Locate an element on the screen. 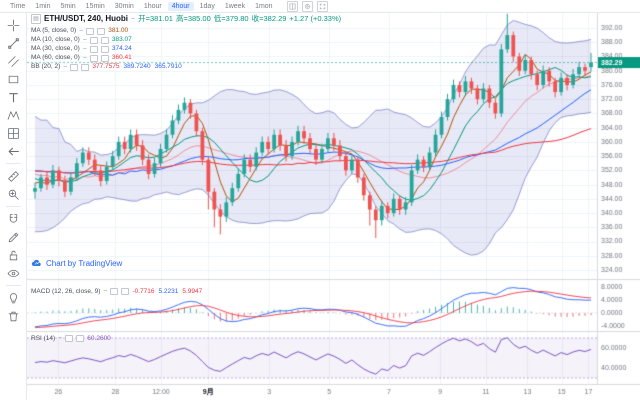 The width and height of the screenshot is (640, 400). timeframe-1hour: 1hour is located at coordinates (152, 6).